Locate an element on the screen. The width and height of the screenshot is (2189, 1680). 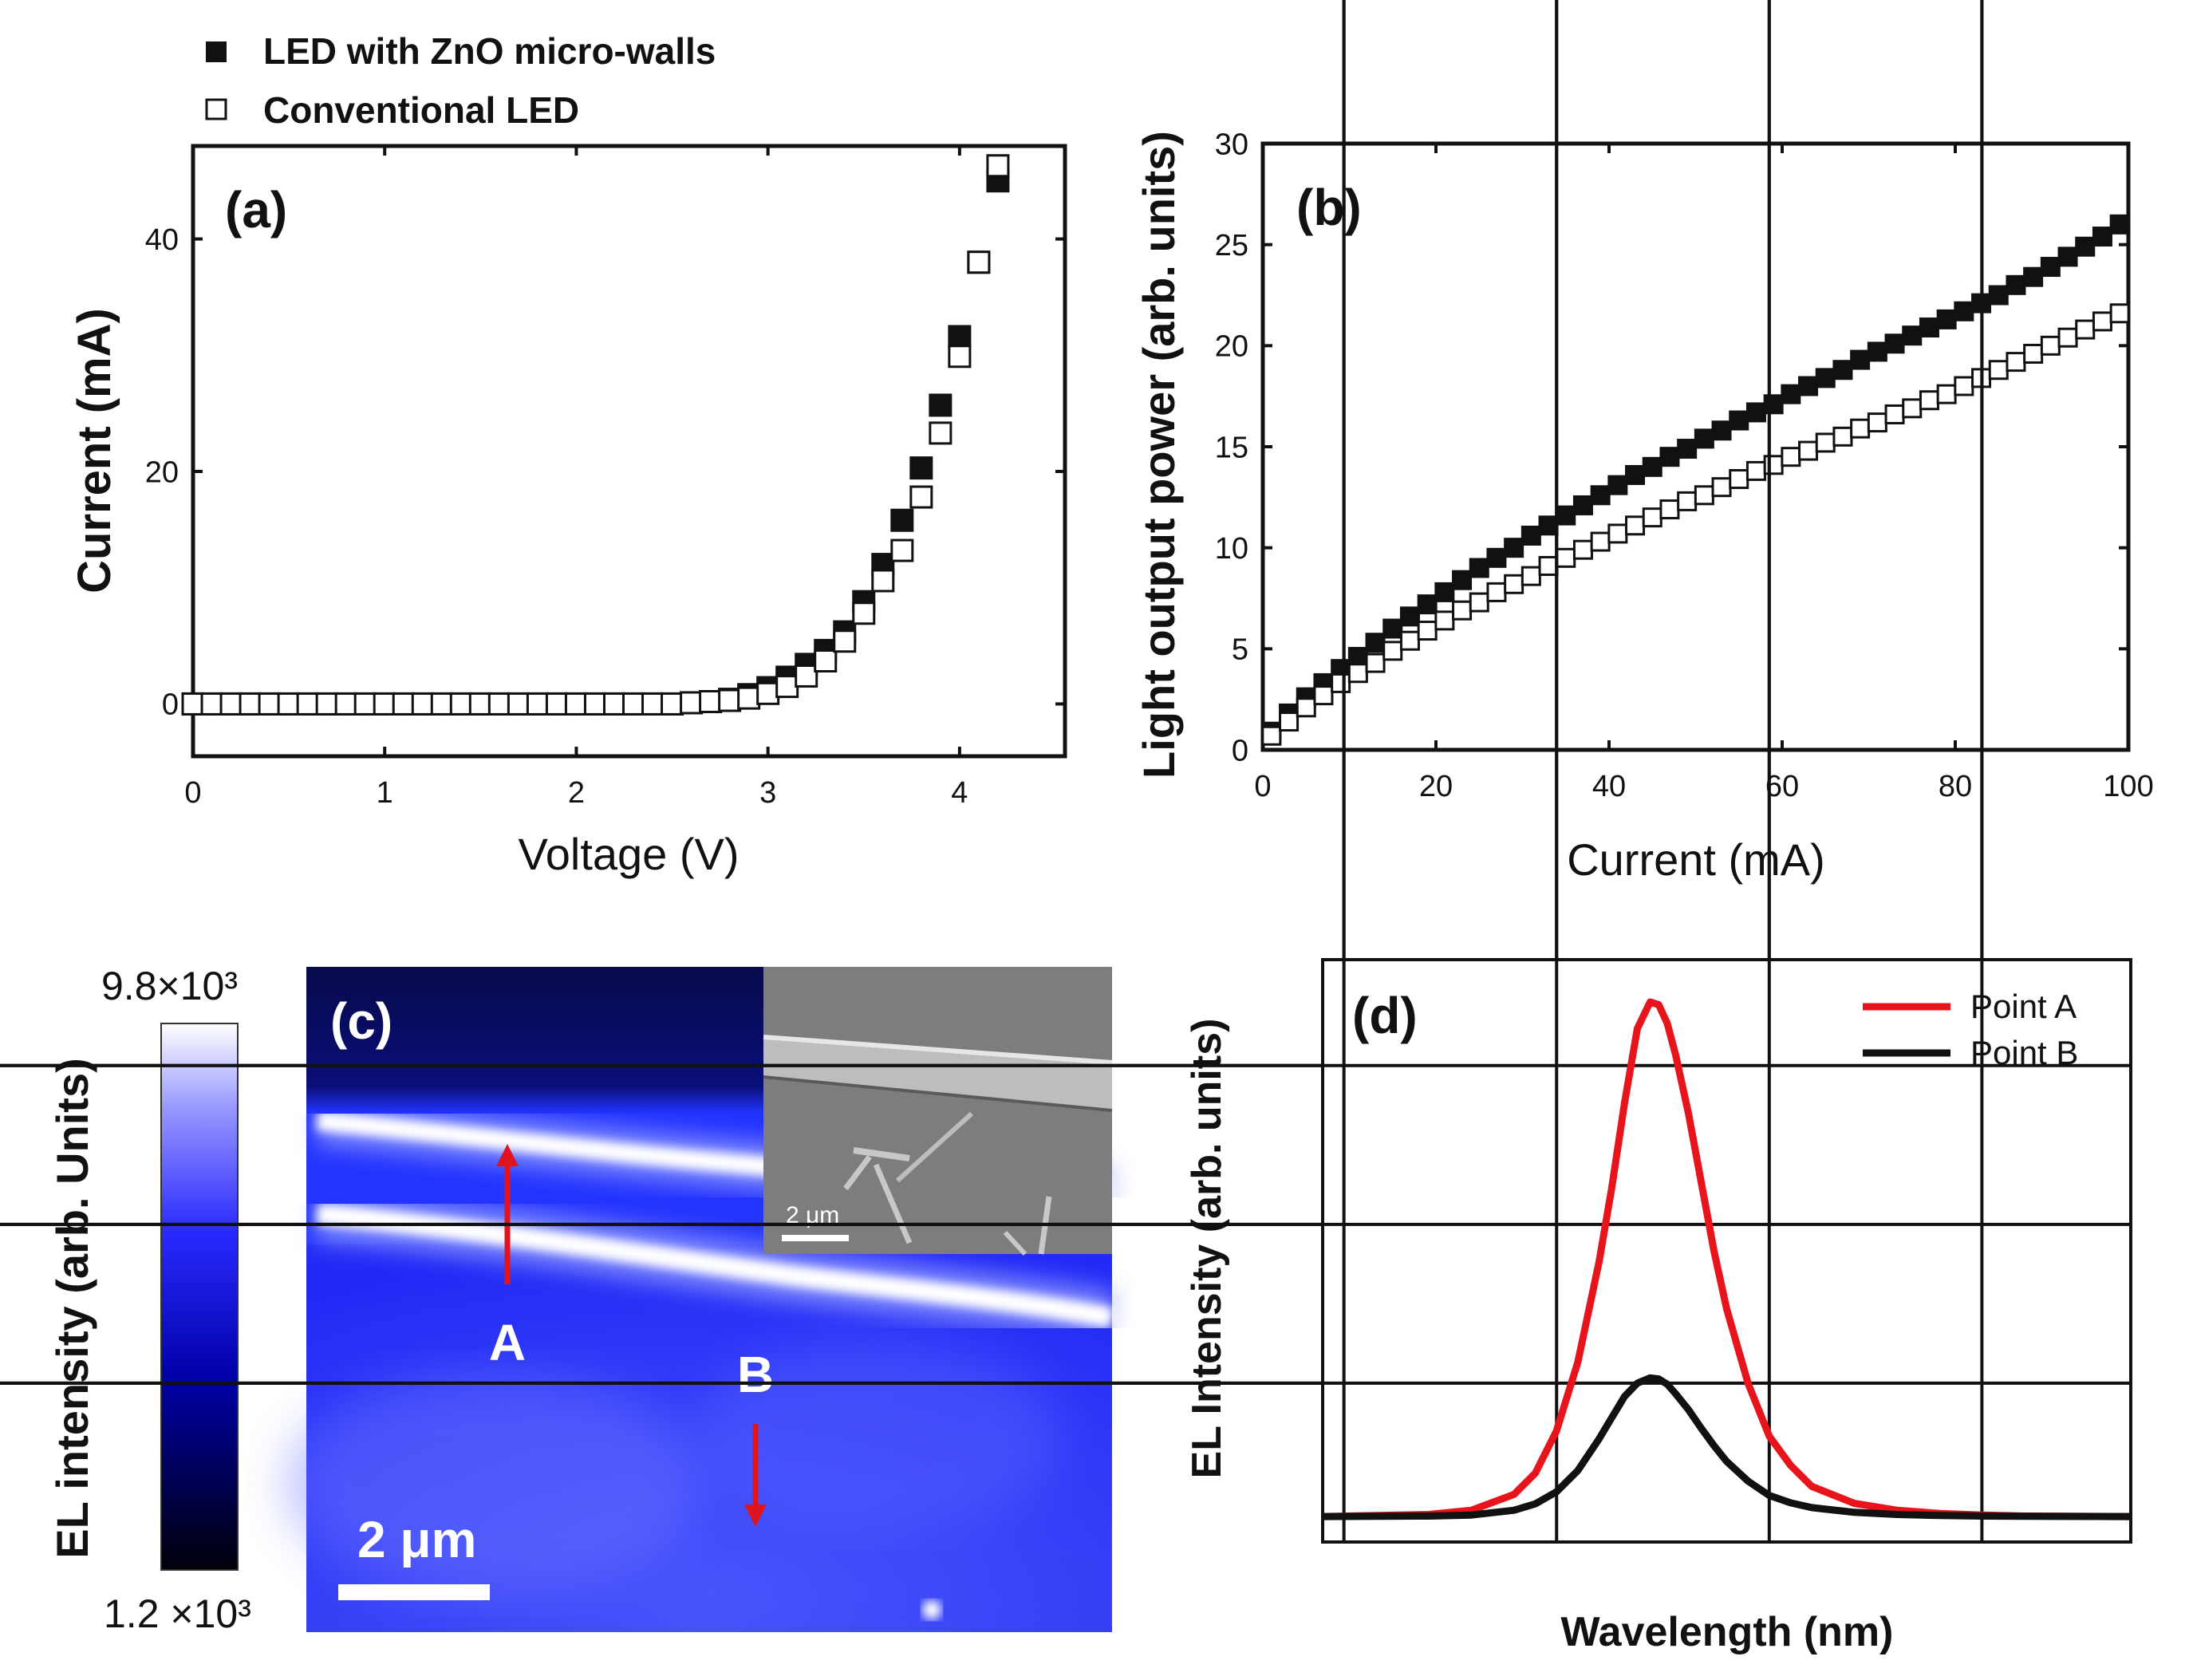
panel-a-points is located at coordinates (595, 435).